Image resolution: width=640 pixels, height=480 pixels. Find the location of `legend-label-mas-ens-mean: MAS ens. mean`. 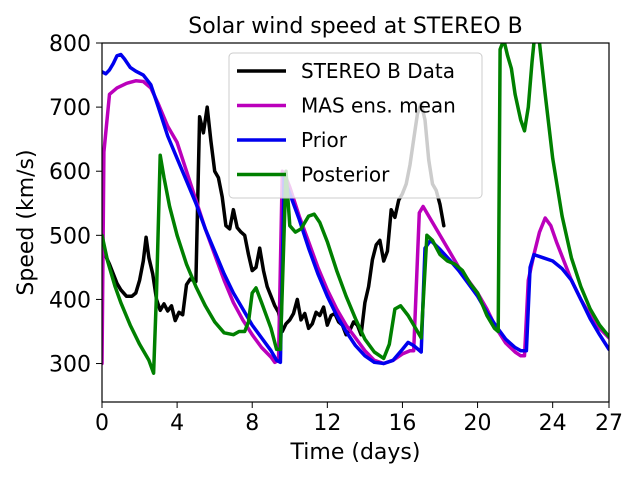

legend-label-mas-ens-mean: MAS ens. mean is located at coordinates (378, 106).